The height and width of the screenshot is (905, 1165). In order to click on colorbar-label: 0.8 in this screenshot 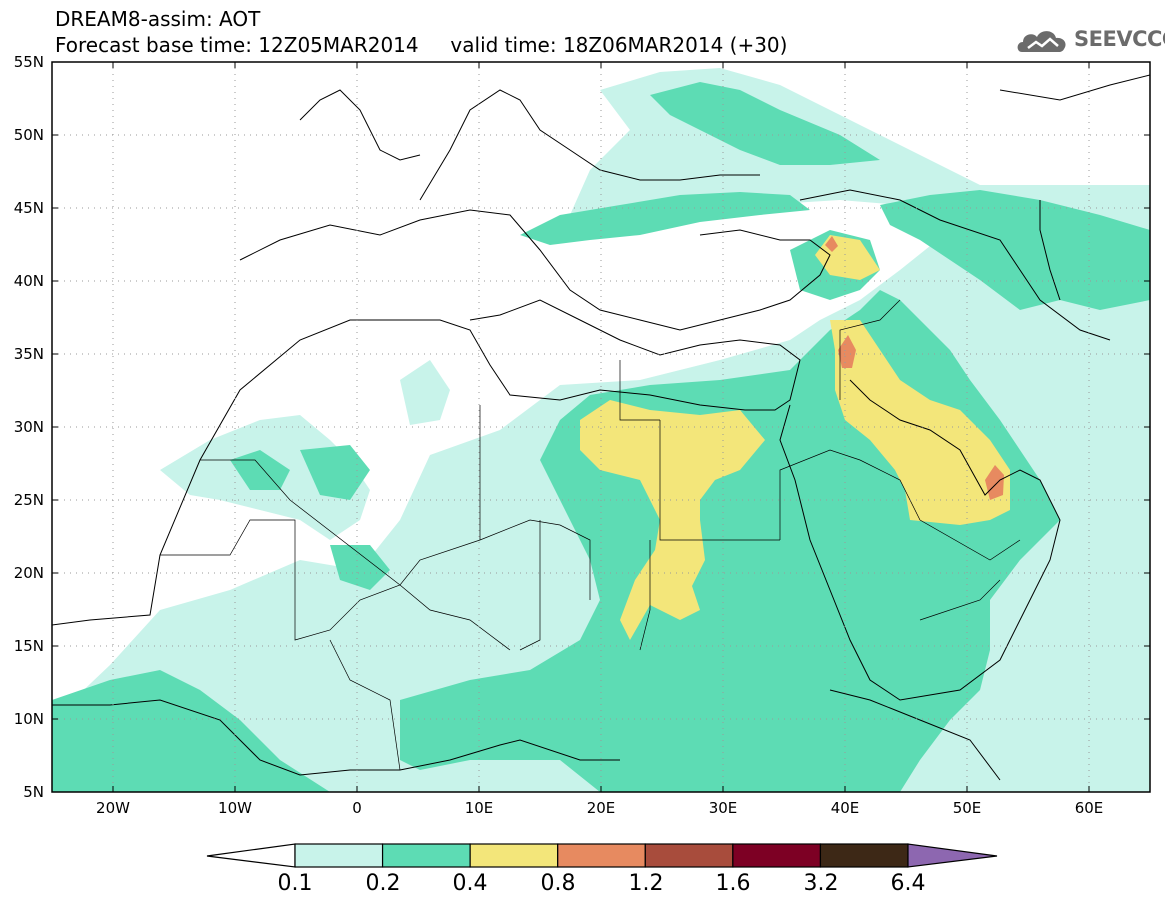, I will do `click(558, 883)`.